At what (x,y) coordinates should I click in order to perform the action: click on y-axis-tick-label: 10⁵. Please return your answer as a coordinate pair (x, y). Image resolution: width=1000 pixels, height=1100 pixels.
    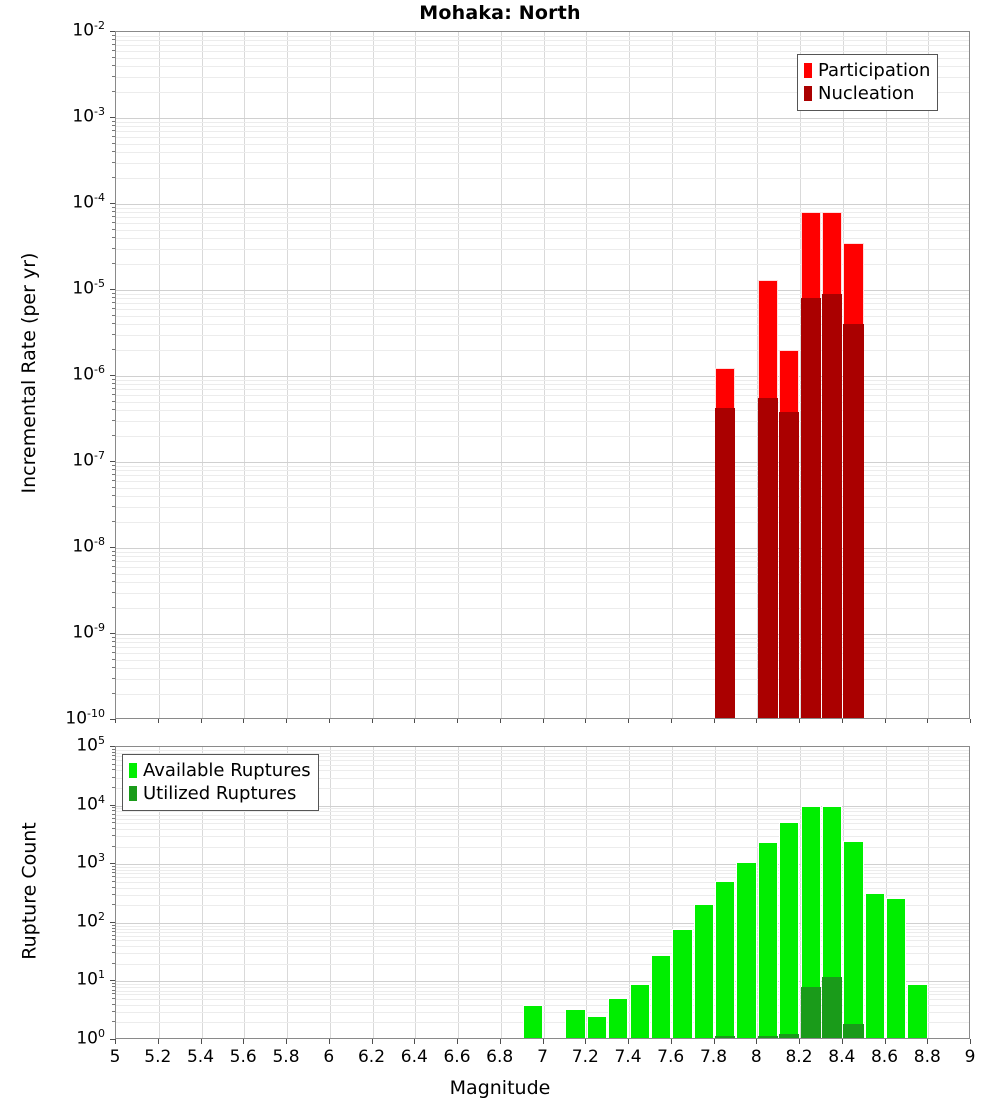
    Looking at the image, I should click on (90, 745).